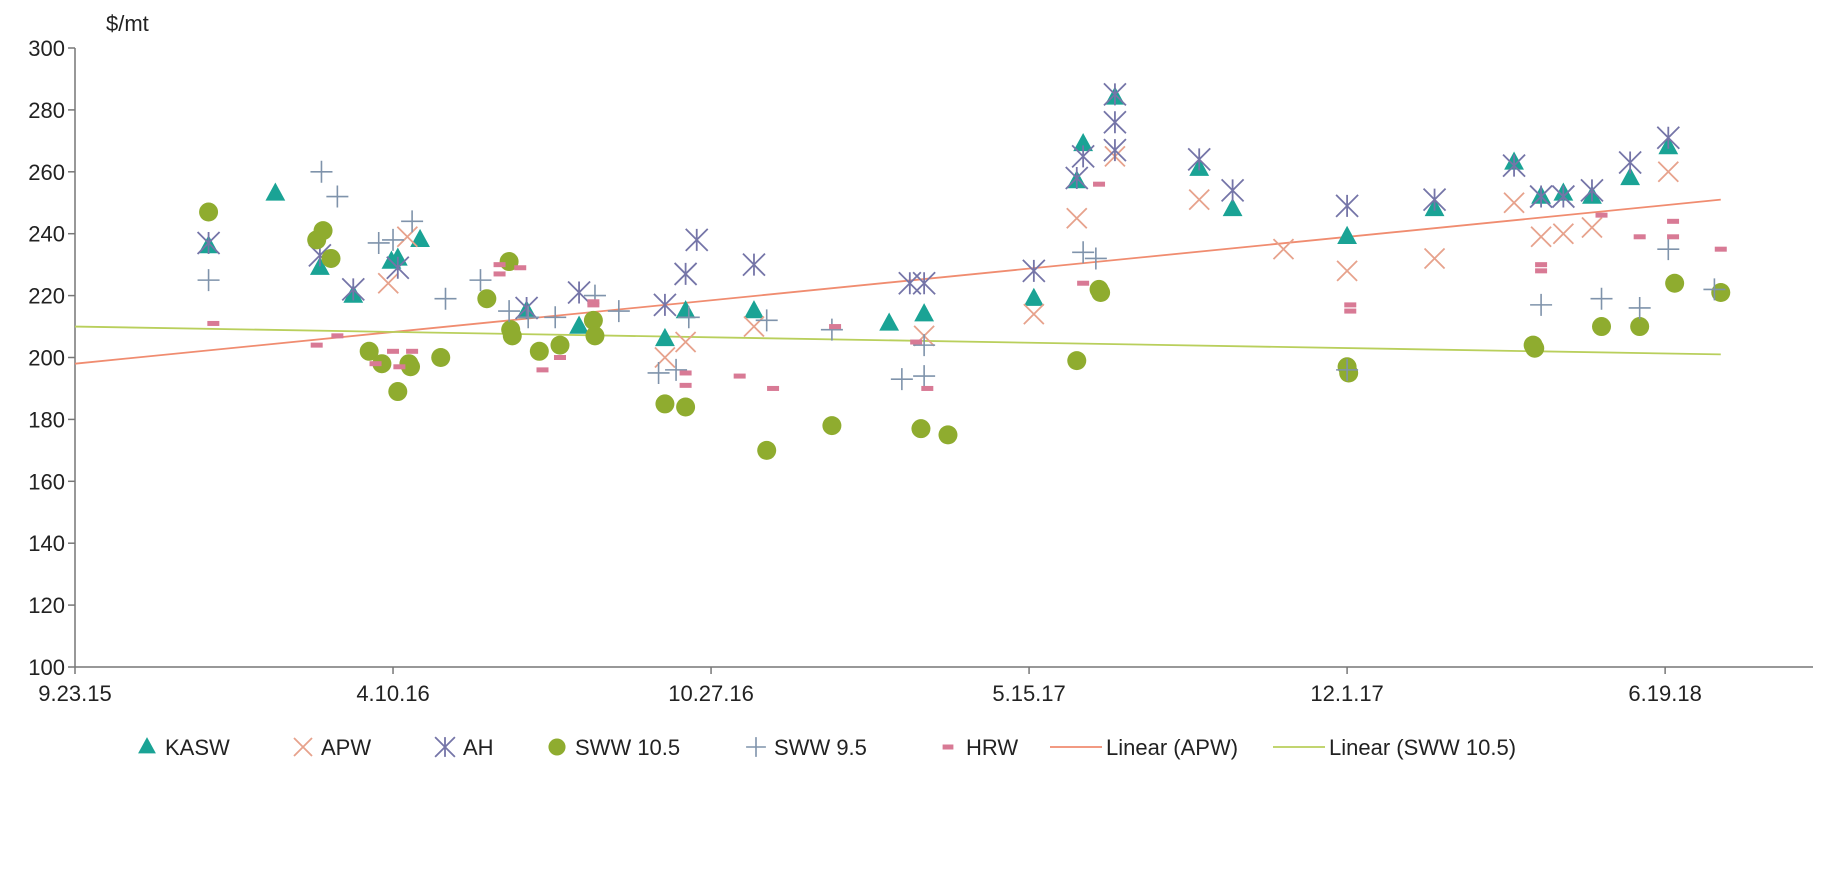  Describe the element at coordinates (711, 693) in the screenshot. I see `x-tick-label: 10.27.16` at that location.